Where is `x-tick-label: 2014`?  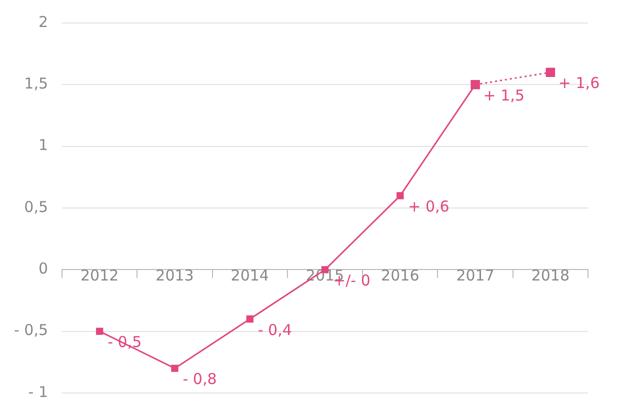
x-tick-label: 2014 is located at coordinates (249, 275).